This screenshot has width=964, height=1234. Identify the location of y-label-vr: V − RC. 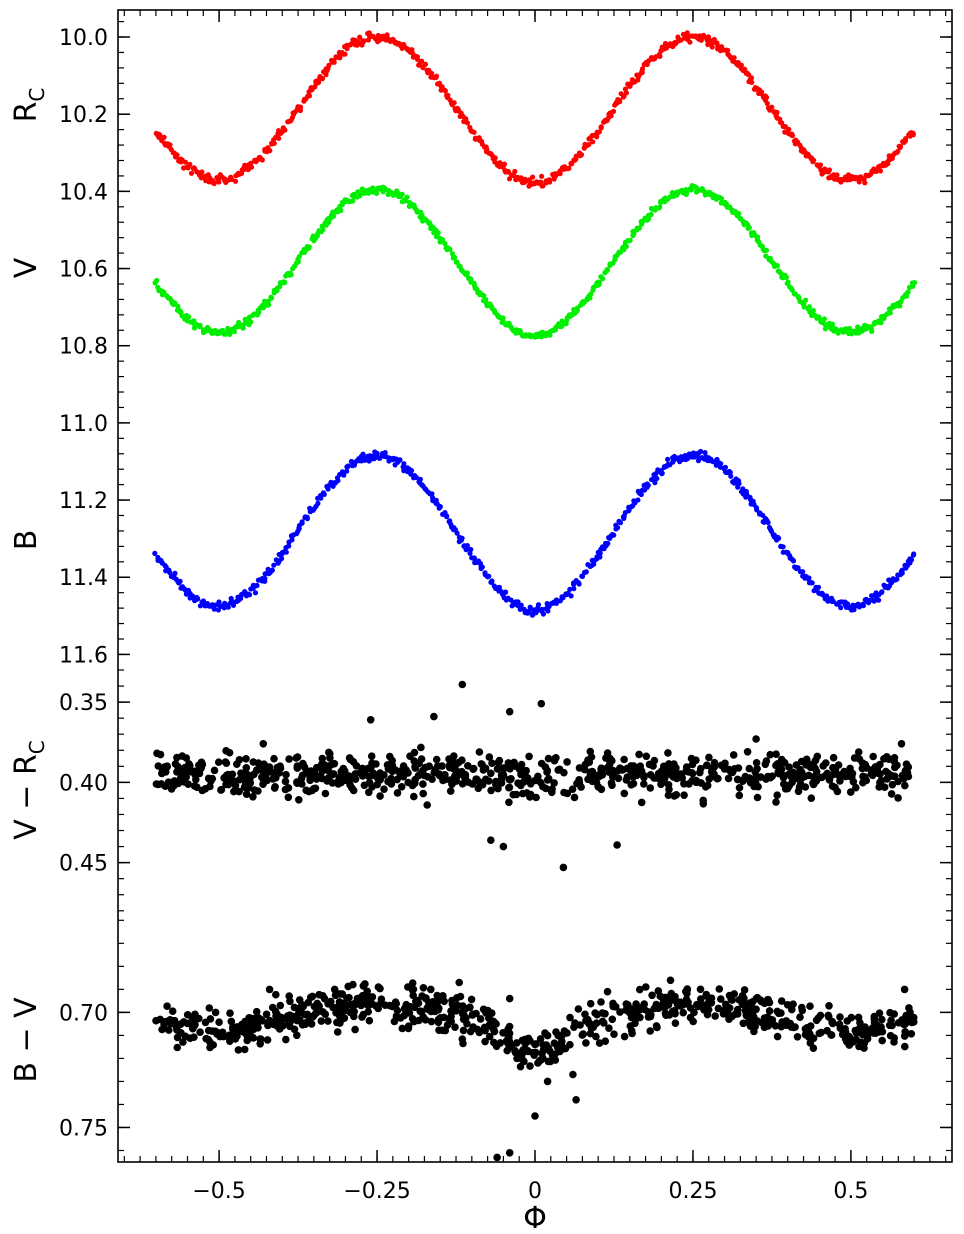
(29, 790).